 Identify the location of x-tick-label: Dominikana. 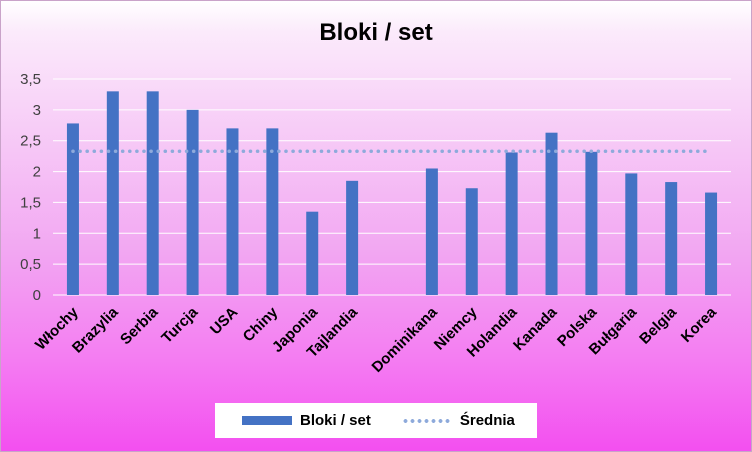
(405, 339).